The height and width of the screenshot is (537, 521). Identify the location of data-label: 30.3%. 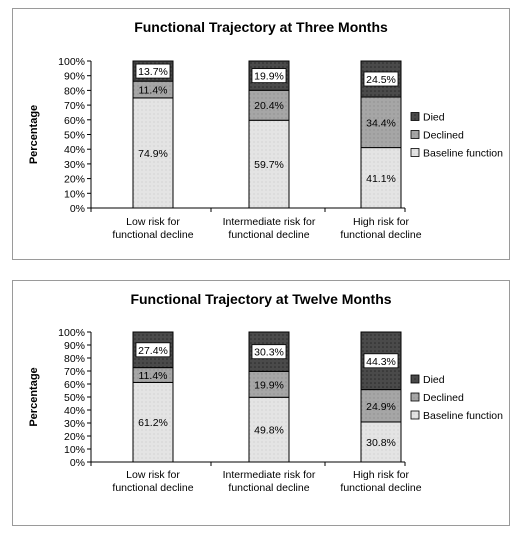
(269, 353).